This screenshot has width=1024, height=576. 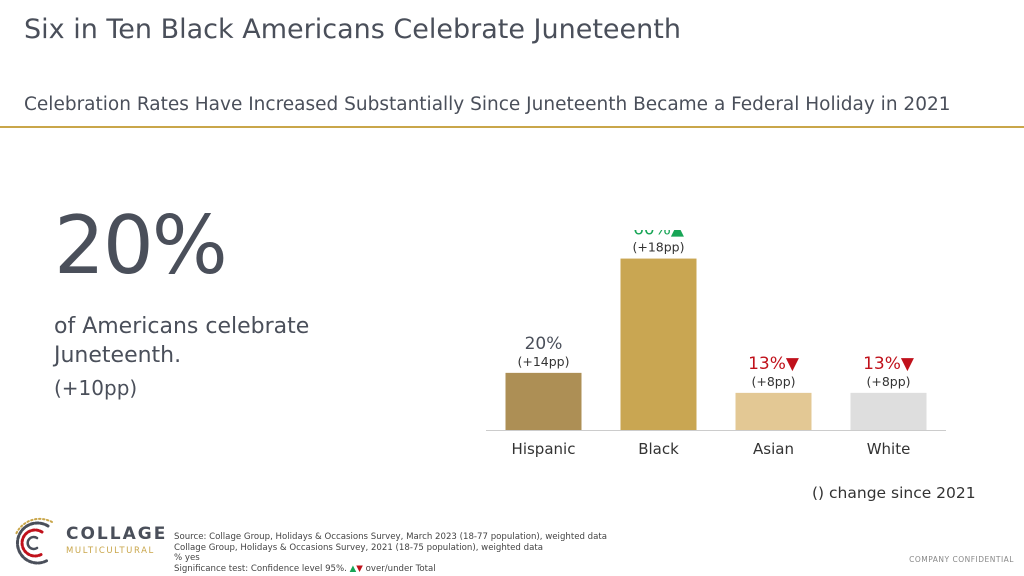 What do you see at coordinates (400, 568) in the screenshot?
I see `significance-suffix: over/under Total` at bounding box center [400, 568].